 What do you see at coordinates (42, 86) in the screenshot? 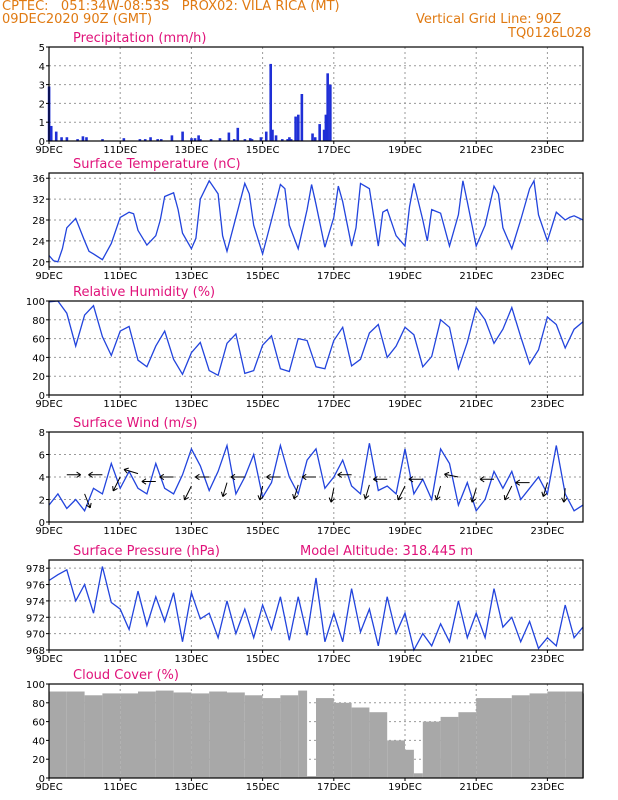
I see `panel-1-ytick-label-3: 3` at bounding box center [42, 86].